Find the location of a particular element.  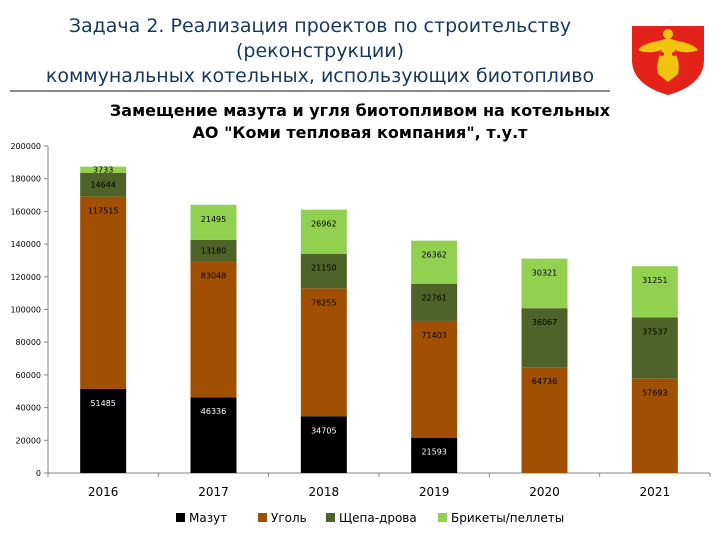

data-label: 3733 is located at coordinates (103, 170).